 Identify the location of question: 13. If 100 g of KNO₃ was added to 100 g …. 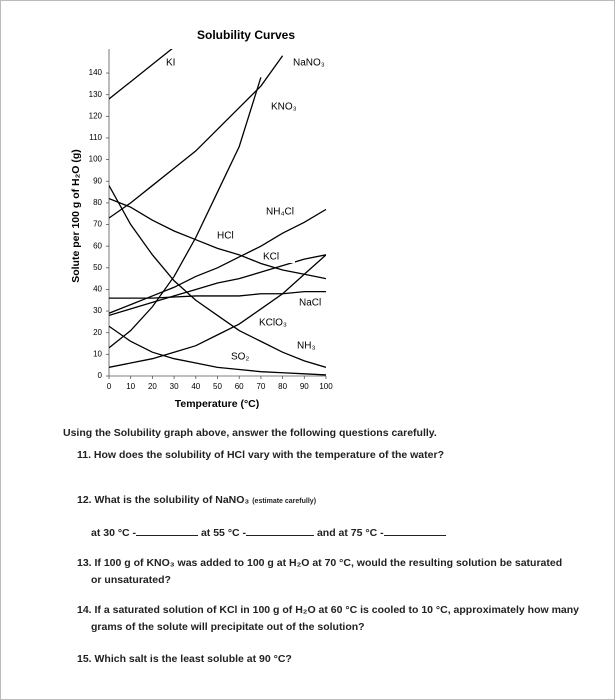
(320, 571).